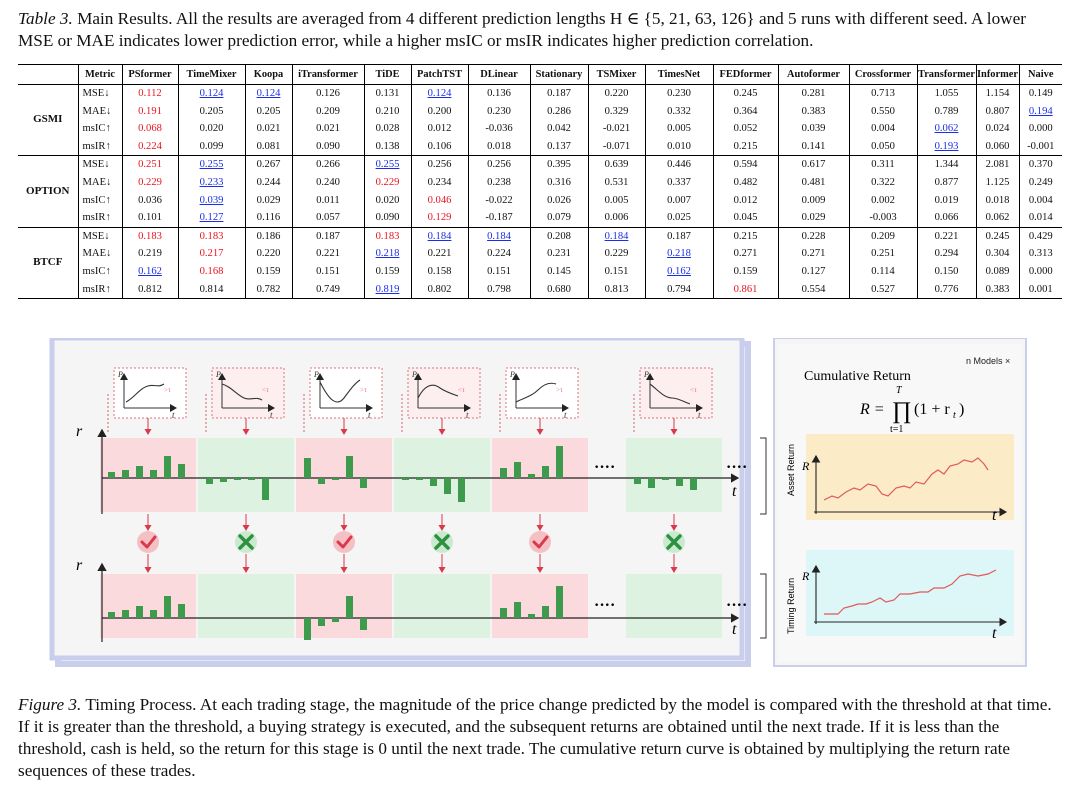 The width and height of the screenshot is (1080, 804). What do you see at coordinates (813, 200) in the screenshot?
I see `table-cell: 0.009` at bounding box center [813, 200].